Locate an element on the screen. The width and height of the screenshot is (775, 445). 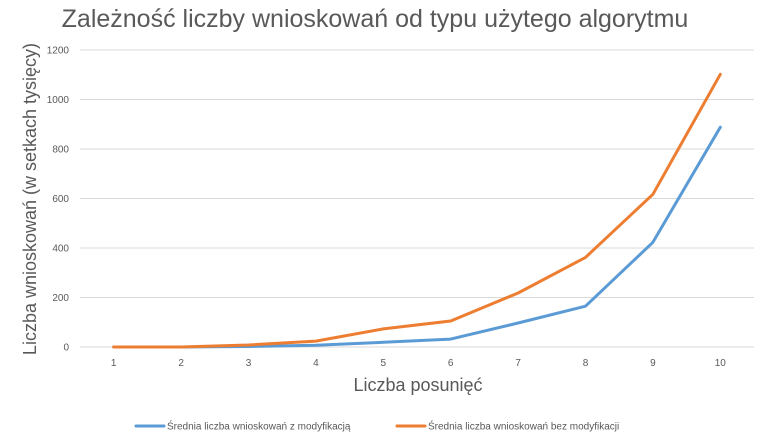
y-axis-title: Liczba wnioskowań (w setkach tysięcy) is located at coordinates (30, 199).